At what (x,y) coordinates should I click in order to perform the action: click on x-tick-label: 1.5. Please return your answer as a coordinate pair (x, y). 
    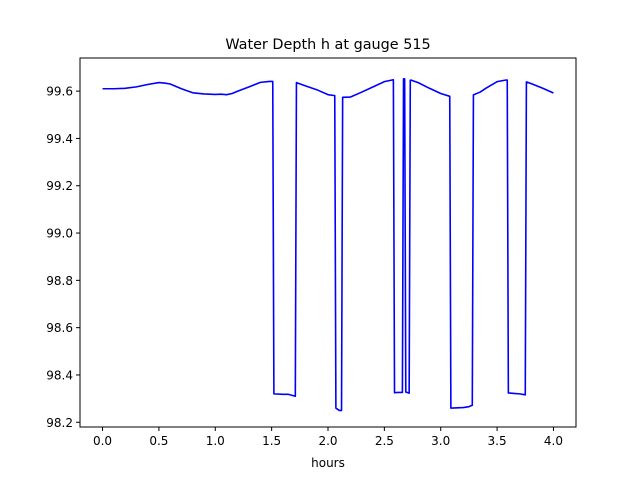
    Looking at the image, I should click on (271, 441).